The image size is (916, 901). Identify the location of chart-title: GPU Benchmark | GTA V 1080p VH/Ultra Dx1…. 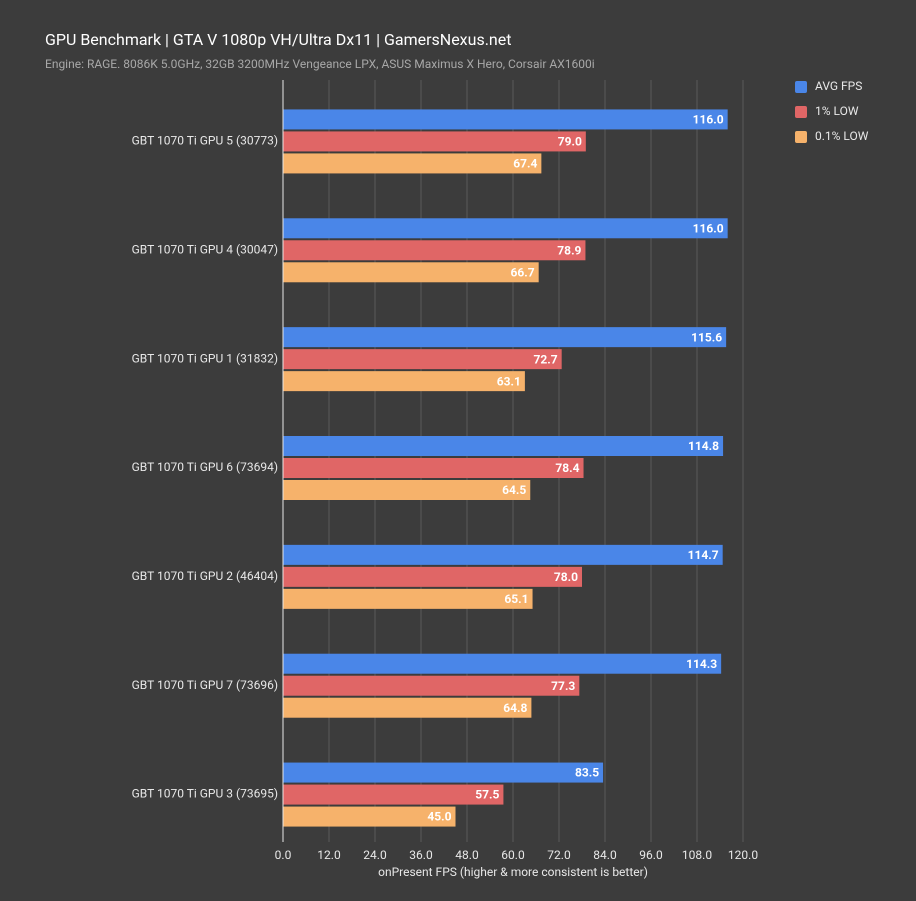
(278, 39).